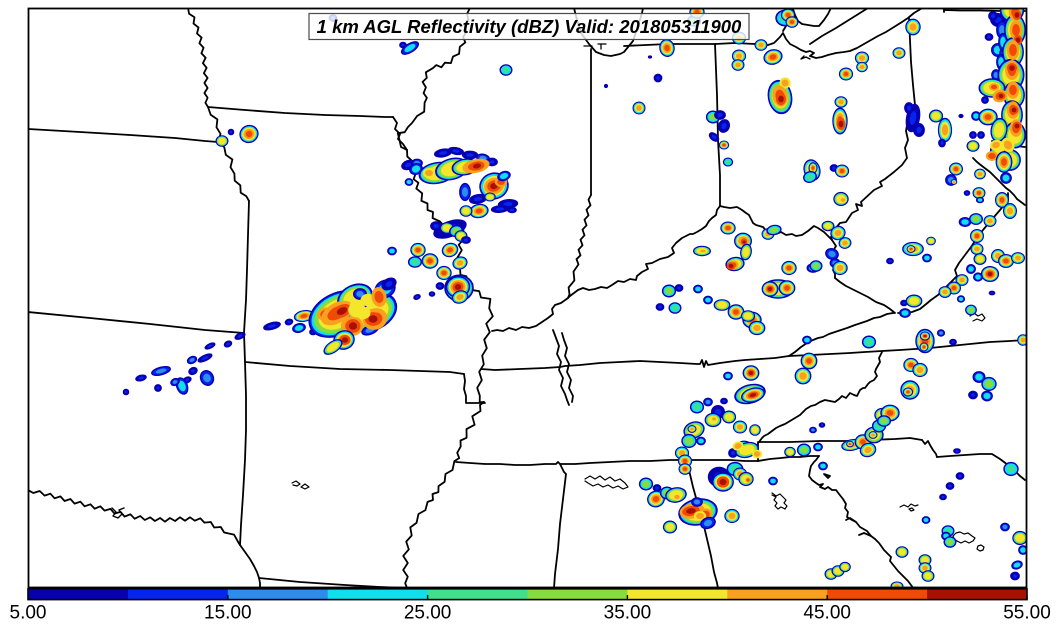 Image resolution: width=1060 pixels, height=633 pixels. Describe the element at coordinates (28, 613) in the screenshot. I see `svg-text: 5.00` at that location.